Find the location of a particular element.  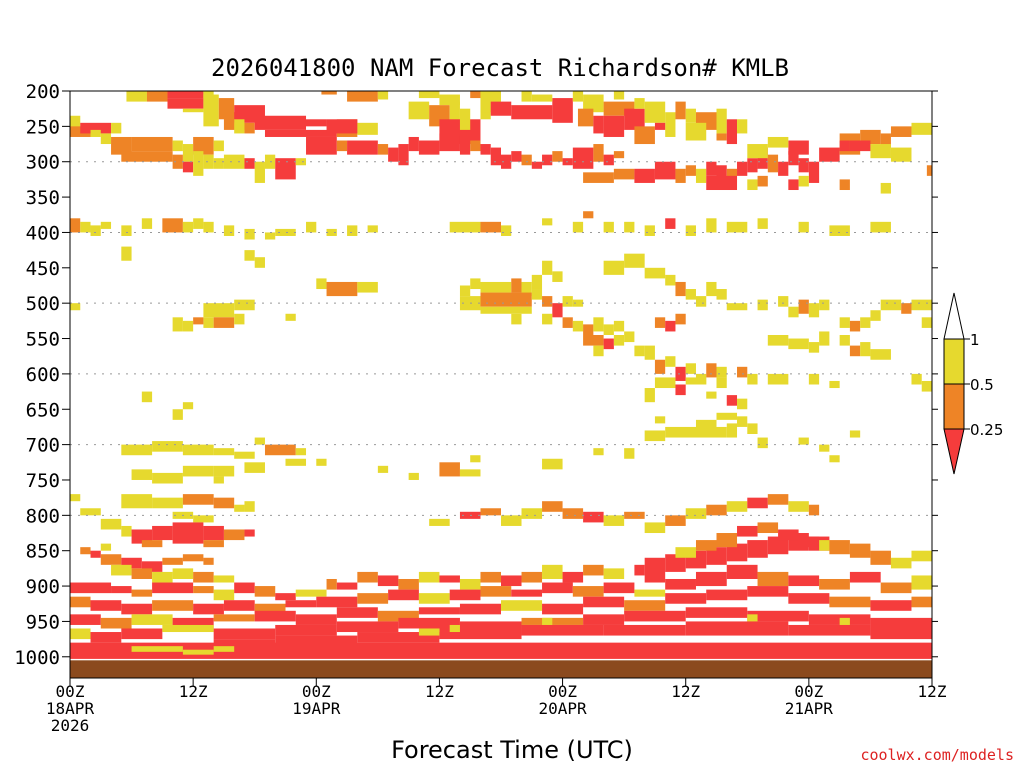

ground-fill is located at coordinates (501, 669).